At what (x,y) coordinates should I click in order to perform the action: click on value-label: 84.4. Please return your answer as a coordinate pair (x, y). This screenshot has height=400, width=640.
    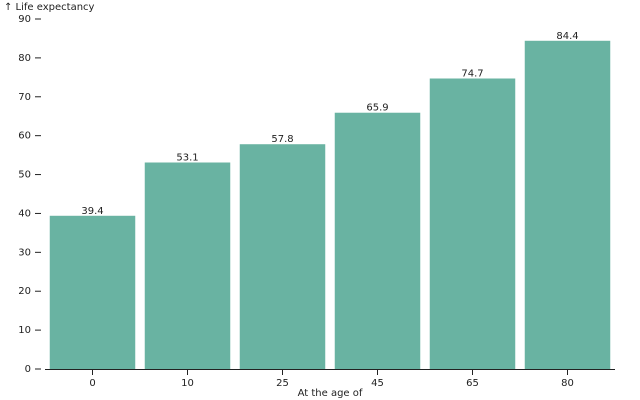
    Looking at the image, I should click on (567, 36).